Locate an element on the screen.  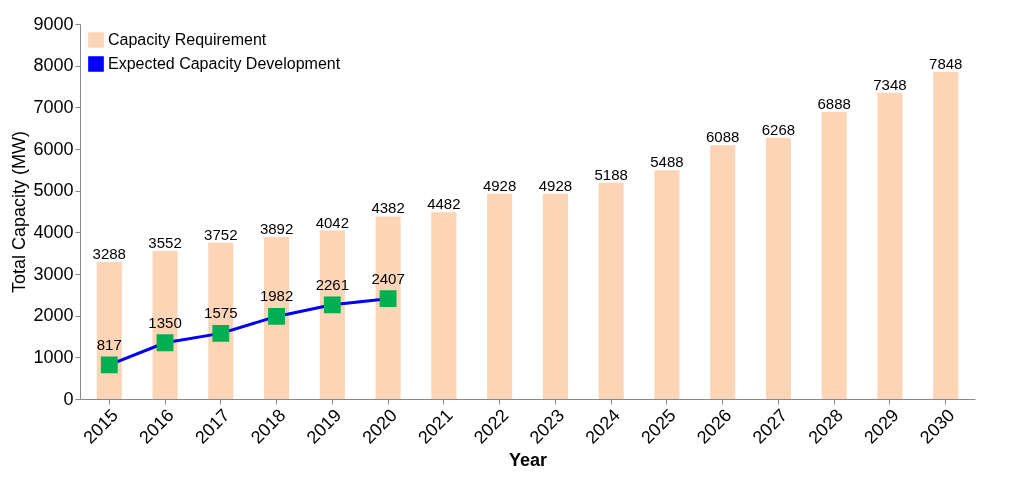
data-label: 2407 is located at coordinates (388, 278).